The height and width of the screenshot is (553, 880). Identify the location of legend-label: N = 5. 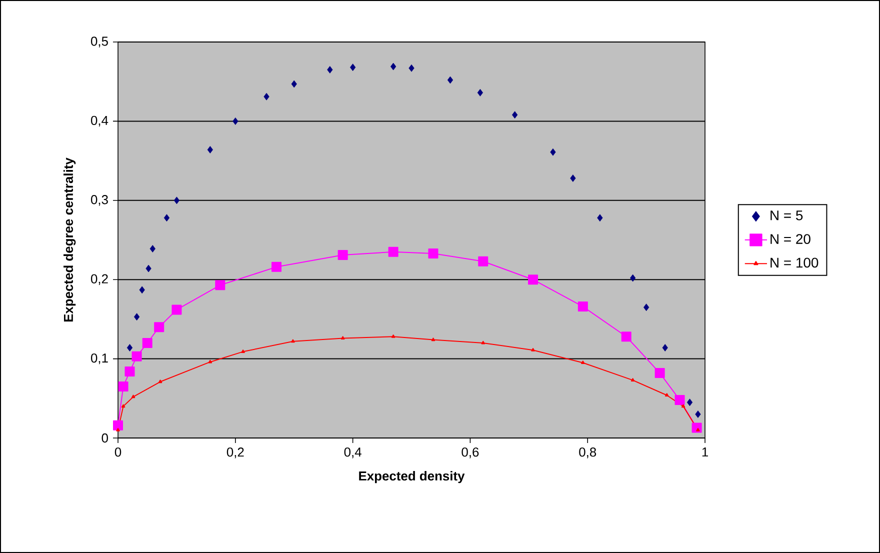
(786, 215).